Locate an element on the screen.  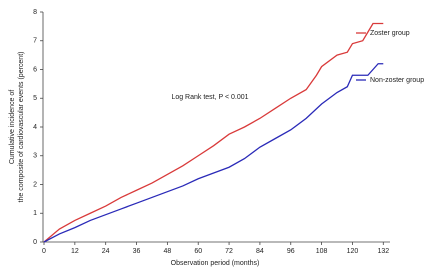
y-axis-label: Cumulative incidence of is located at coordinates (12, 127).